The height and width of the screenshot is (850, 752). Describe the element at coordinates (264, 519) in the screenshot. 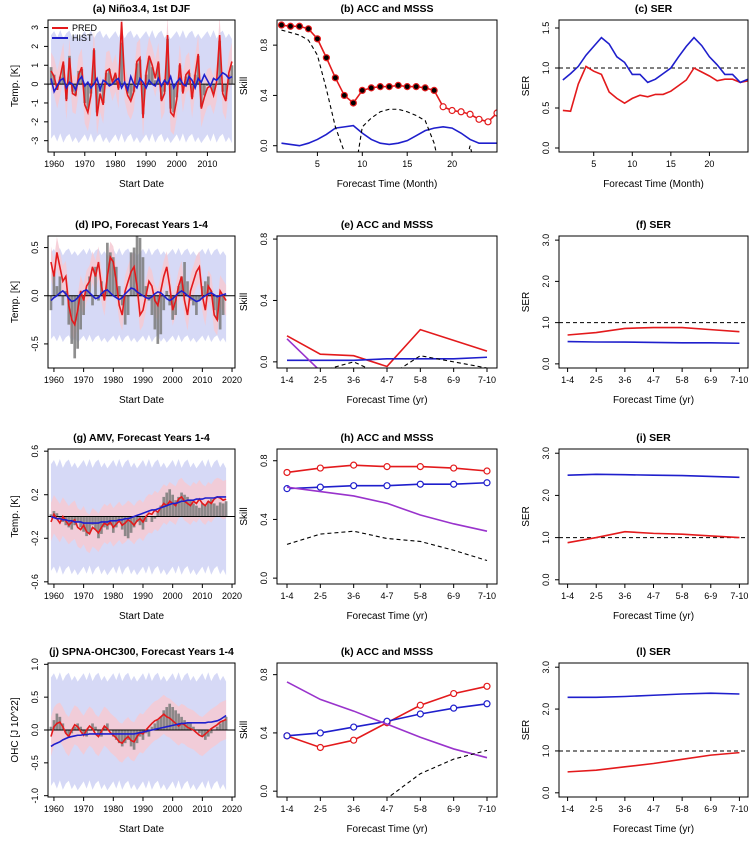

I see `y-tick-label: 0.4` at that location.